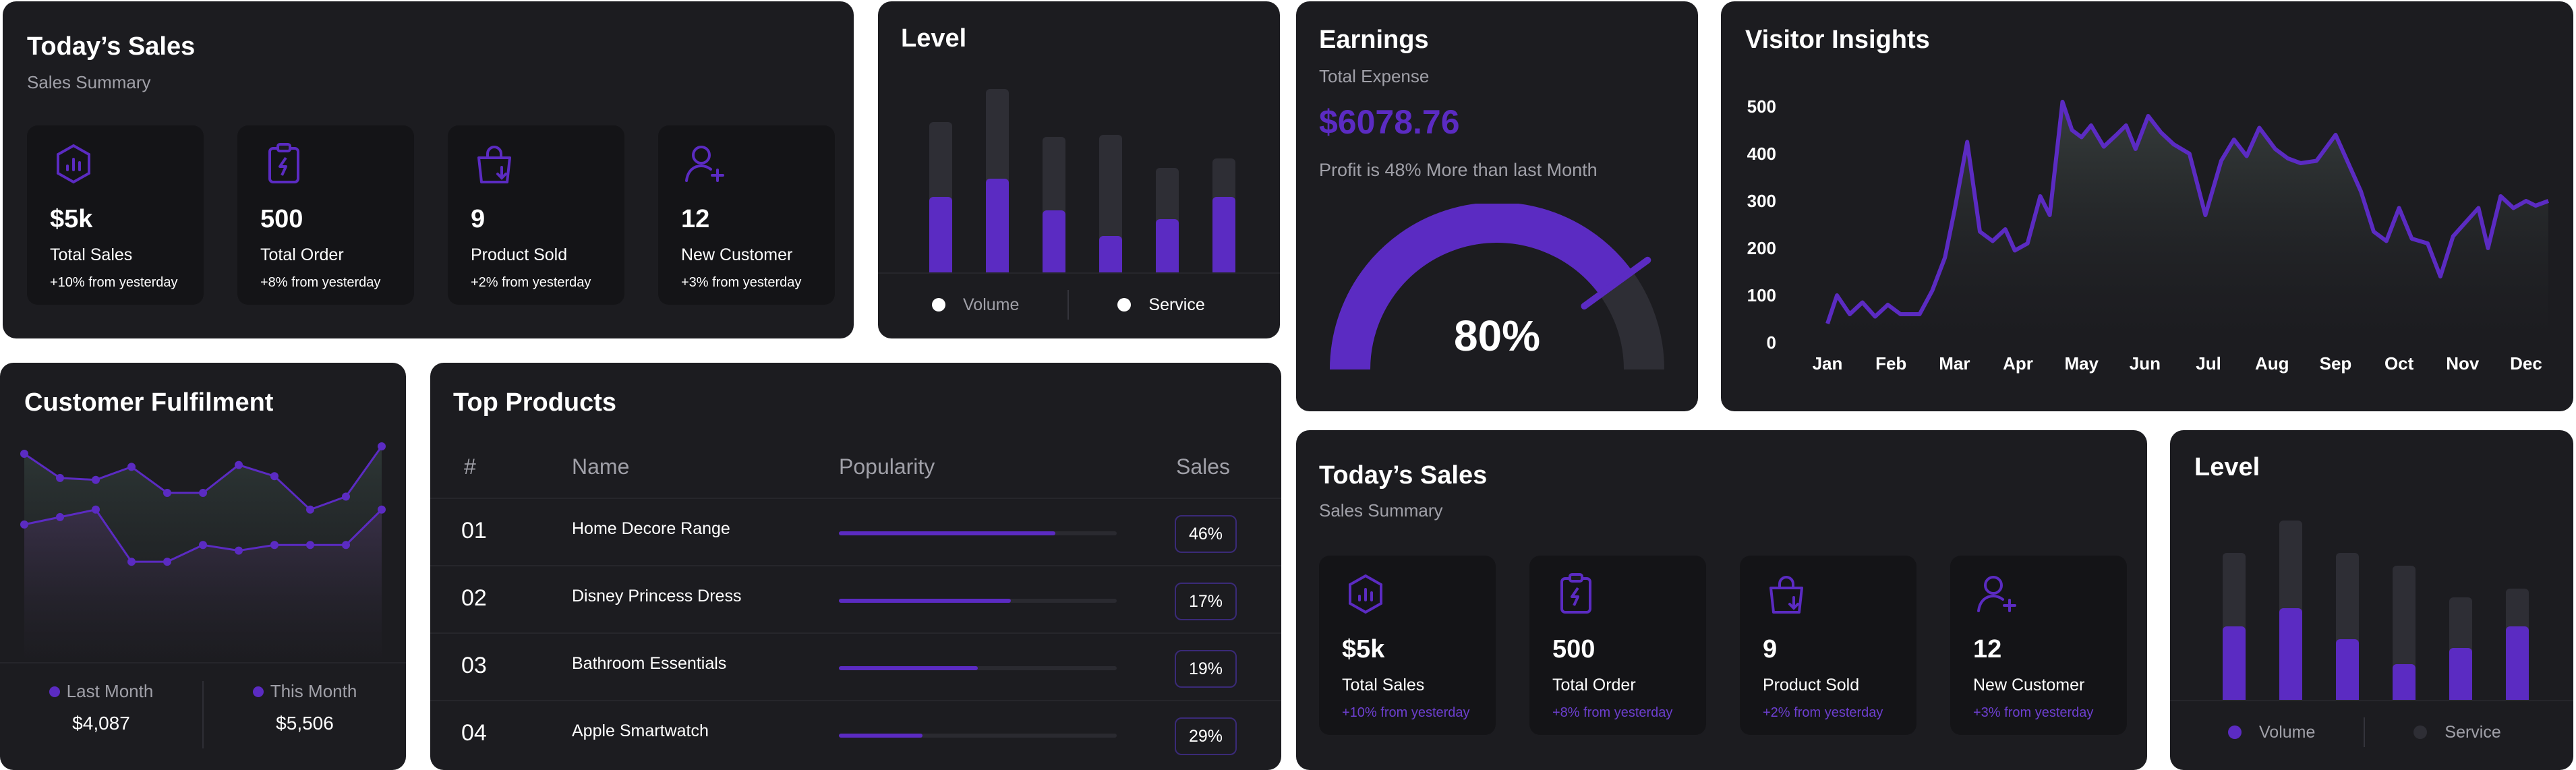 The image size is (2576, 770). Describe the element at coordinates (657, 596) in the screenshot. I see `product-name: Disney Princess Dress` at that location.